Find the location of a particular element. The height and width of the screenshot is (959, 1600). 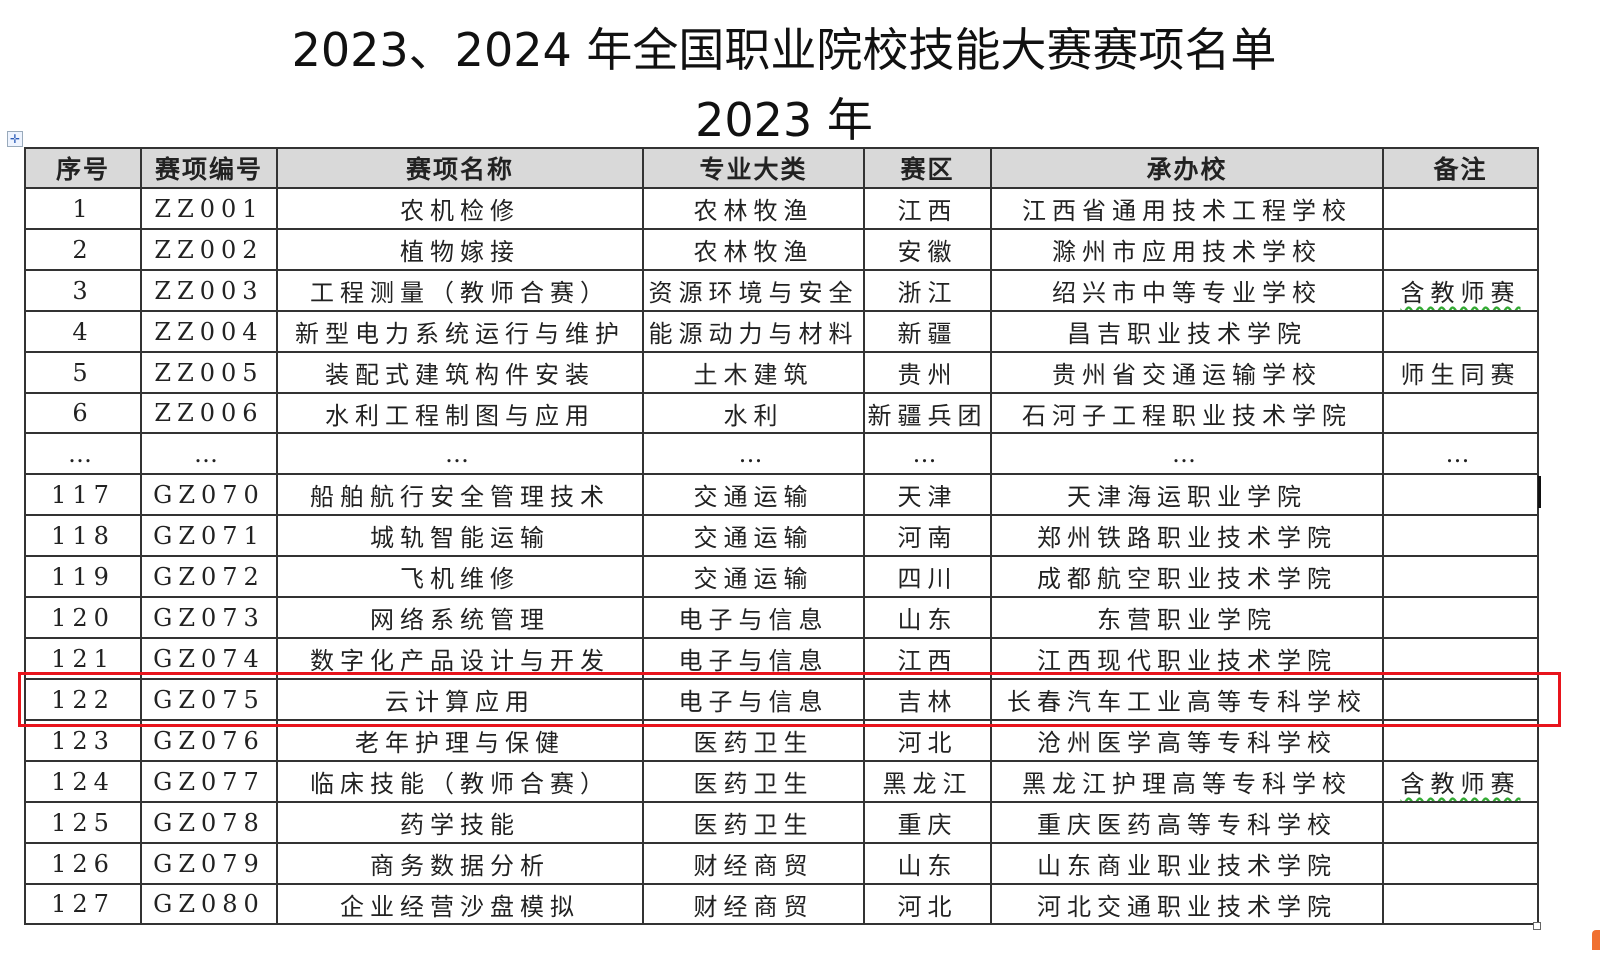

cell-index: 1 is located at coordinates (83, 208).